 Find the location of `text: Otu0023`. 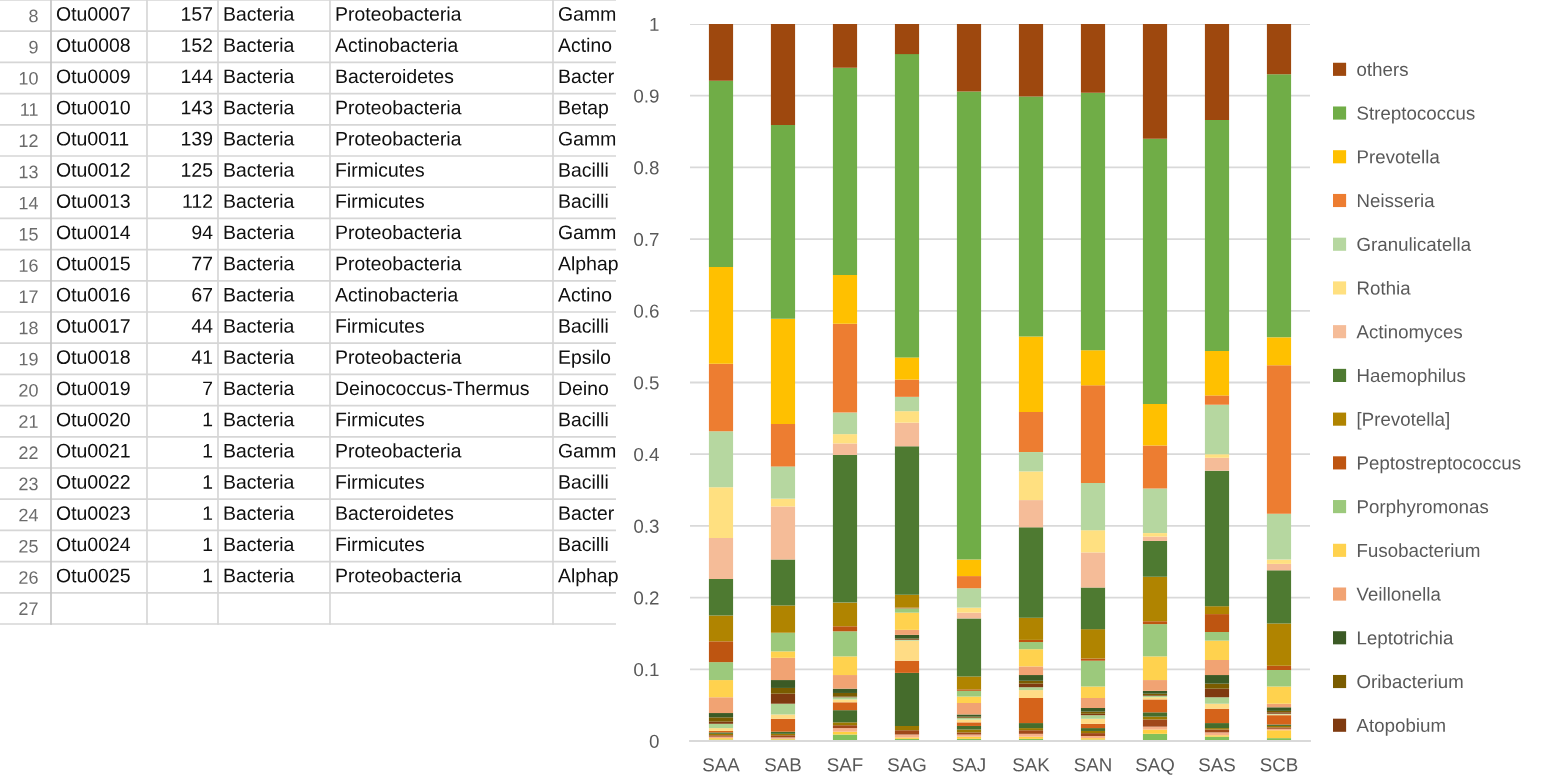

text: Otu0023 is located at coordinates (93, 513).